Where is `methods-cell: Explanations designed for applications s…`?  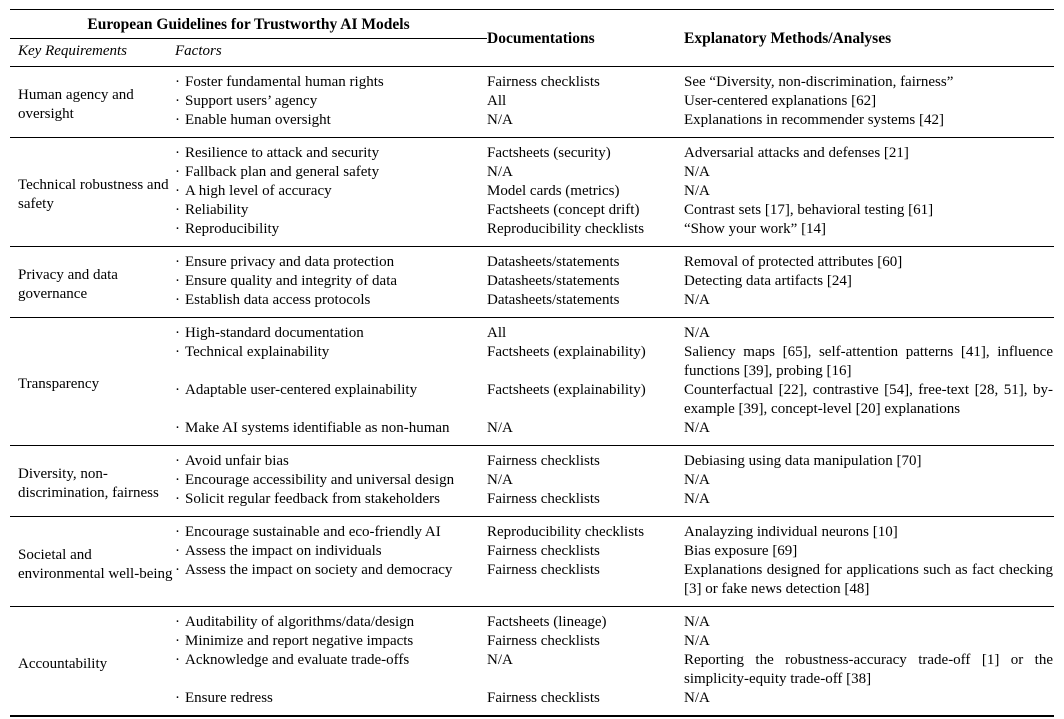
methods-cell: Explanations designed for applications s… is located at coordinates (868, 579).